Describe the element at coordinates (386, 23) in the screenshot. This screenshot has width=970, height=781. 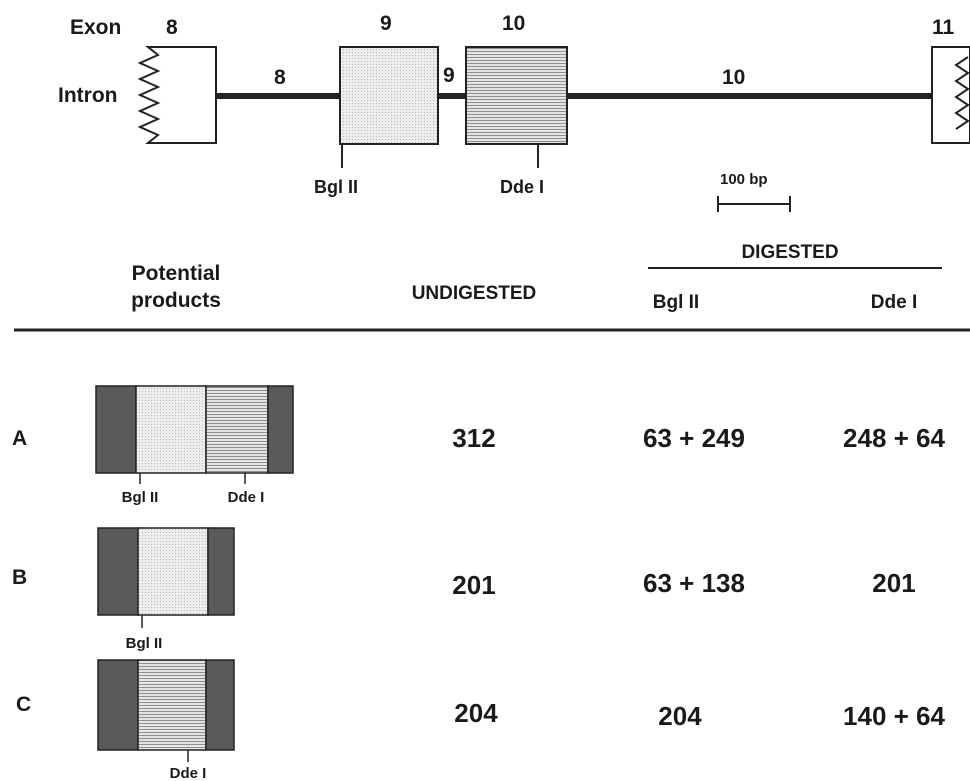
I see `exon-9-number: 9` at that location.